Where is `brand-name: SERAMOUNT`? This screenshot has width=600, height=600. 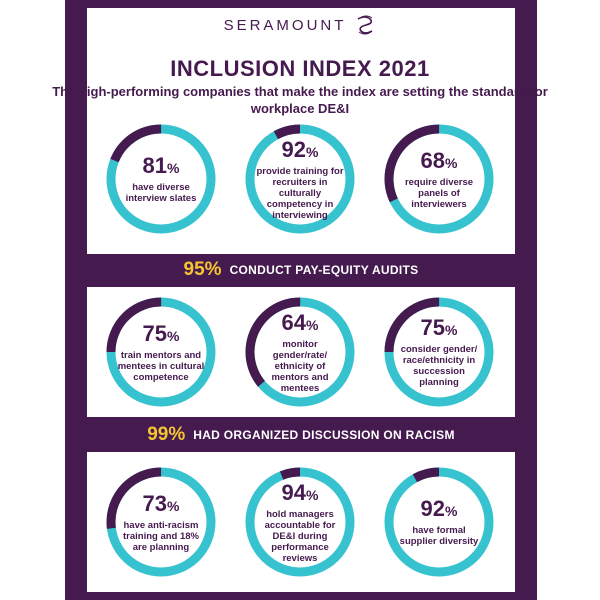 brand-name: SERAMOUNT is located at coordinates (285, 25).